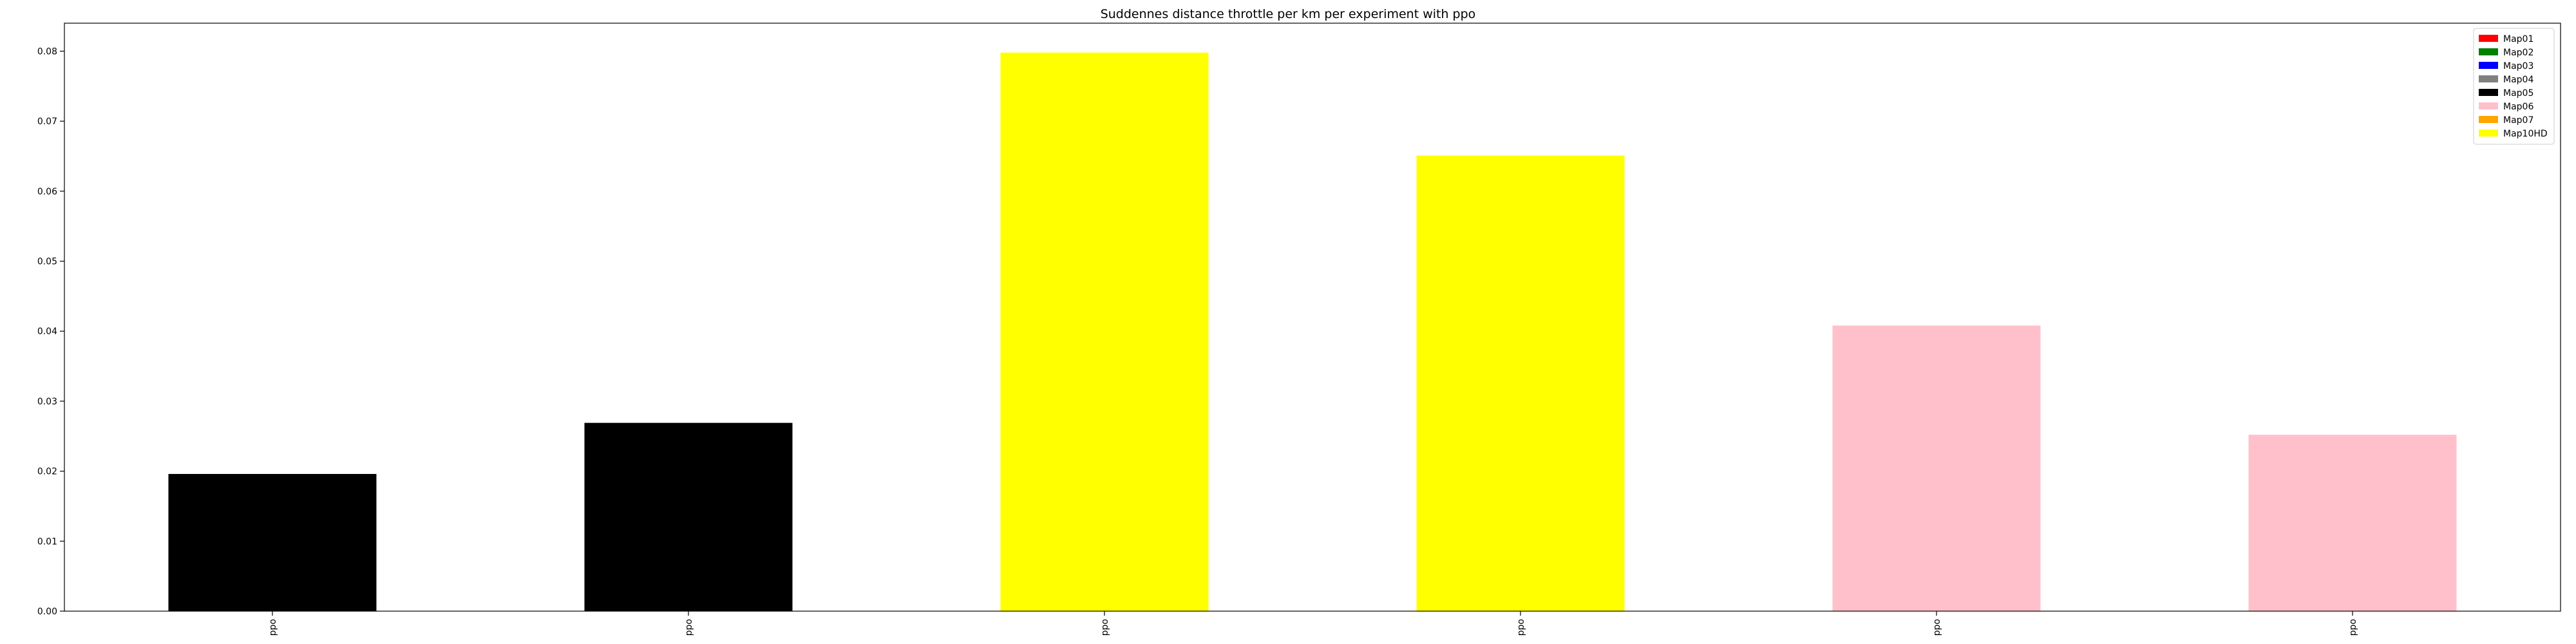 The width and height of the screenshot is (2576, 644). Describe the element at coordinates (47, 402) in the screenshot. I see `y-tick-label: 0.03` at that location.